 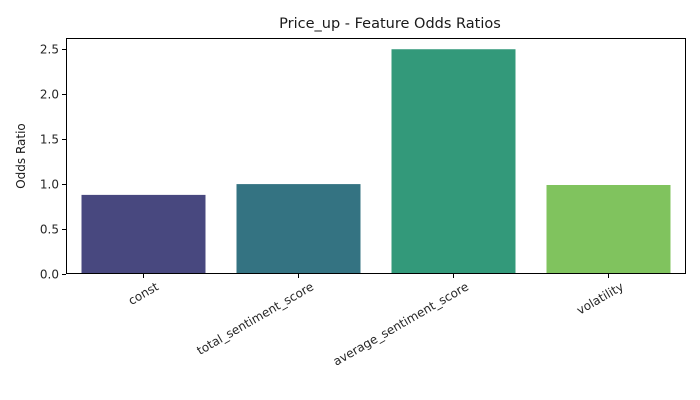 What do you see at coordinates (608, 229) in the screenshot?
I see `bar-volatility` at bounding box center [608, 229].